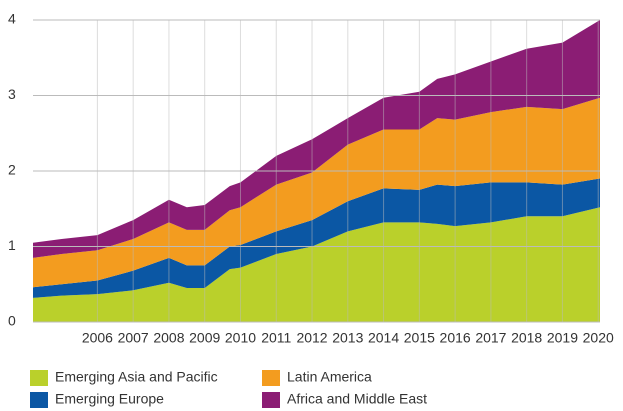  What do you see at coordinates (12, 94) in the screenshot?
I see `y-tick-label: 3` at bounding box center [12, 94].